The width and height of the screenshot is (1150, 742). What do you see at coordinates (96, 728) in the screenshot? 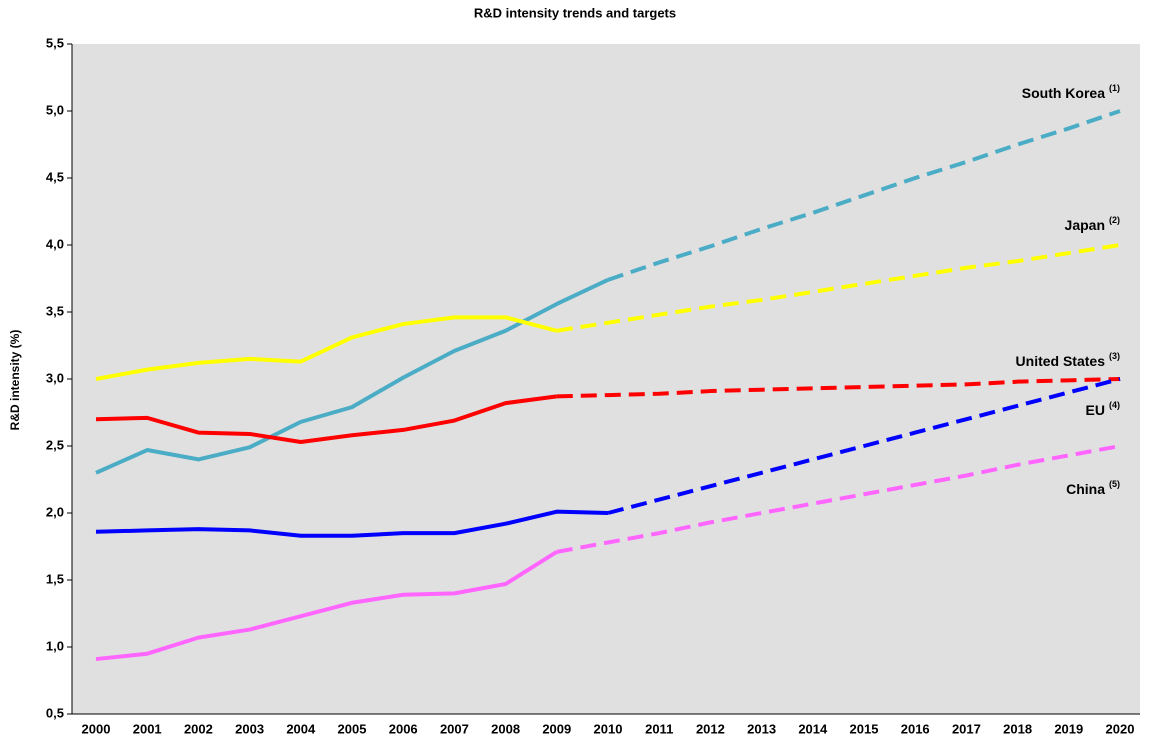
I see `x-tick-label: 2000` at bounding box center [96, 728].